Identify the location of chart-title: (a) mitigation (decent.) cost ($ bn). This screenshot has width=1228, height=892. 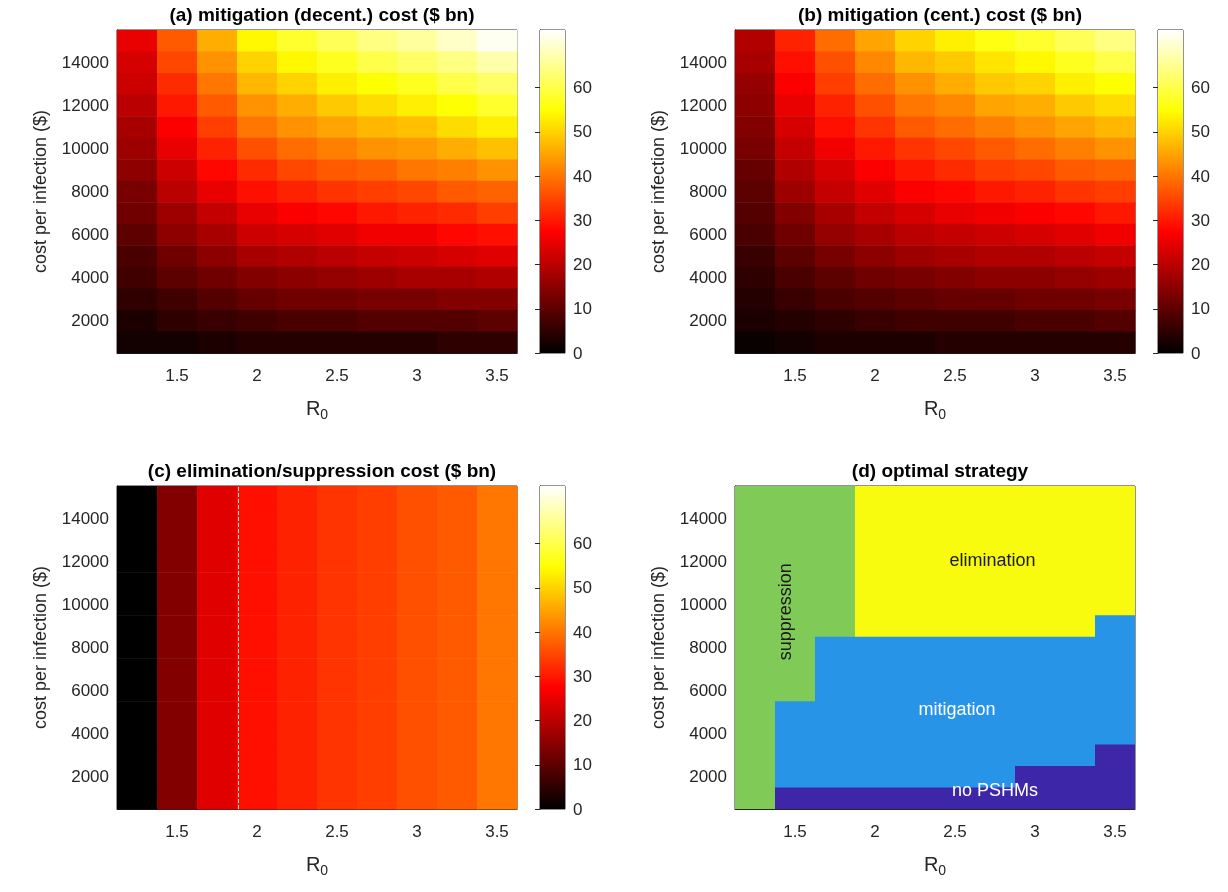
(322, 14).